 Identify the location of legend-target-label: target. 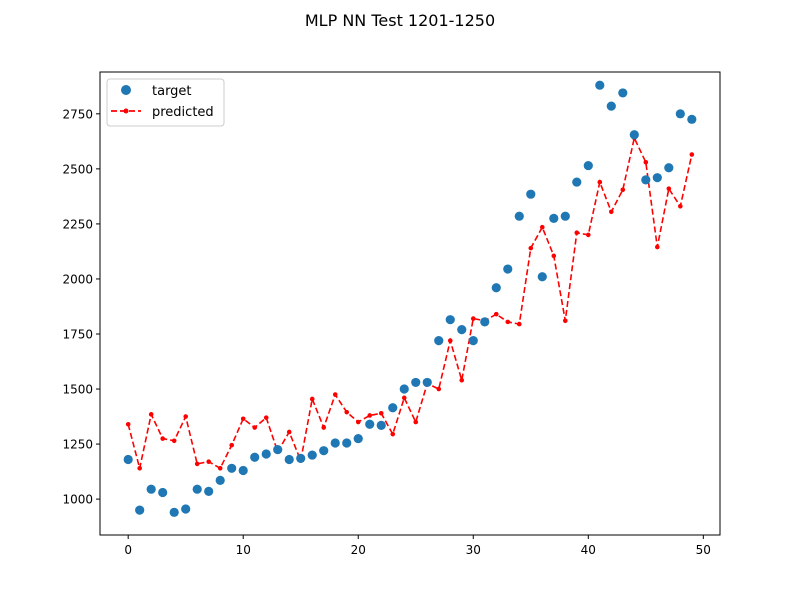
(172, 91).